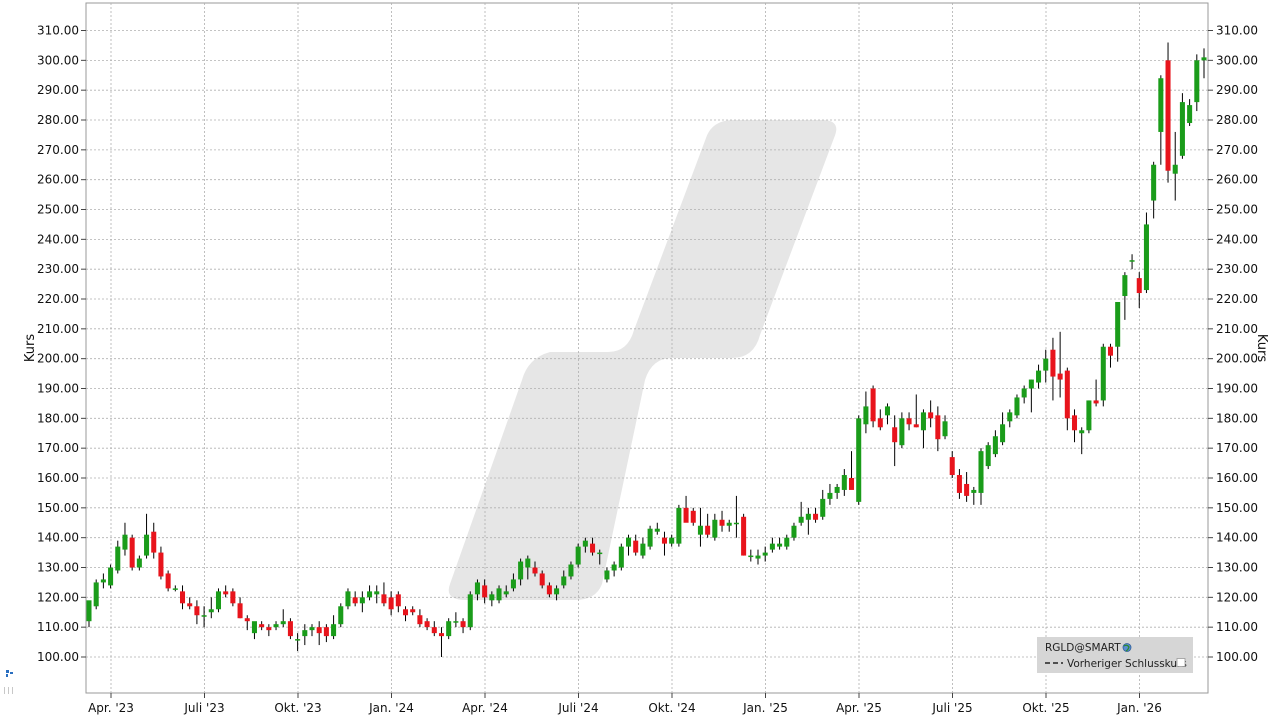 The width and height of the screenshot is (1280, 720). I want to click on y-tick-label-left: 200.00, so click(58, 359).